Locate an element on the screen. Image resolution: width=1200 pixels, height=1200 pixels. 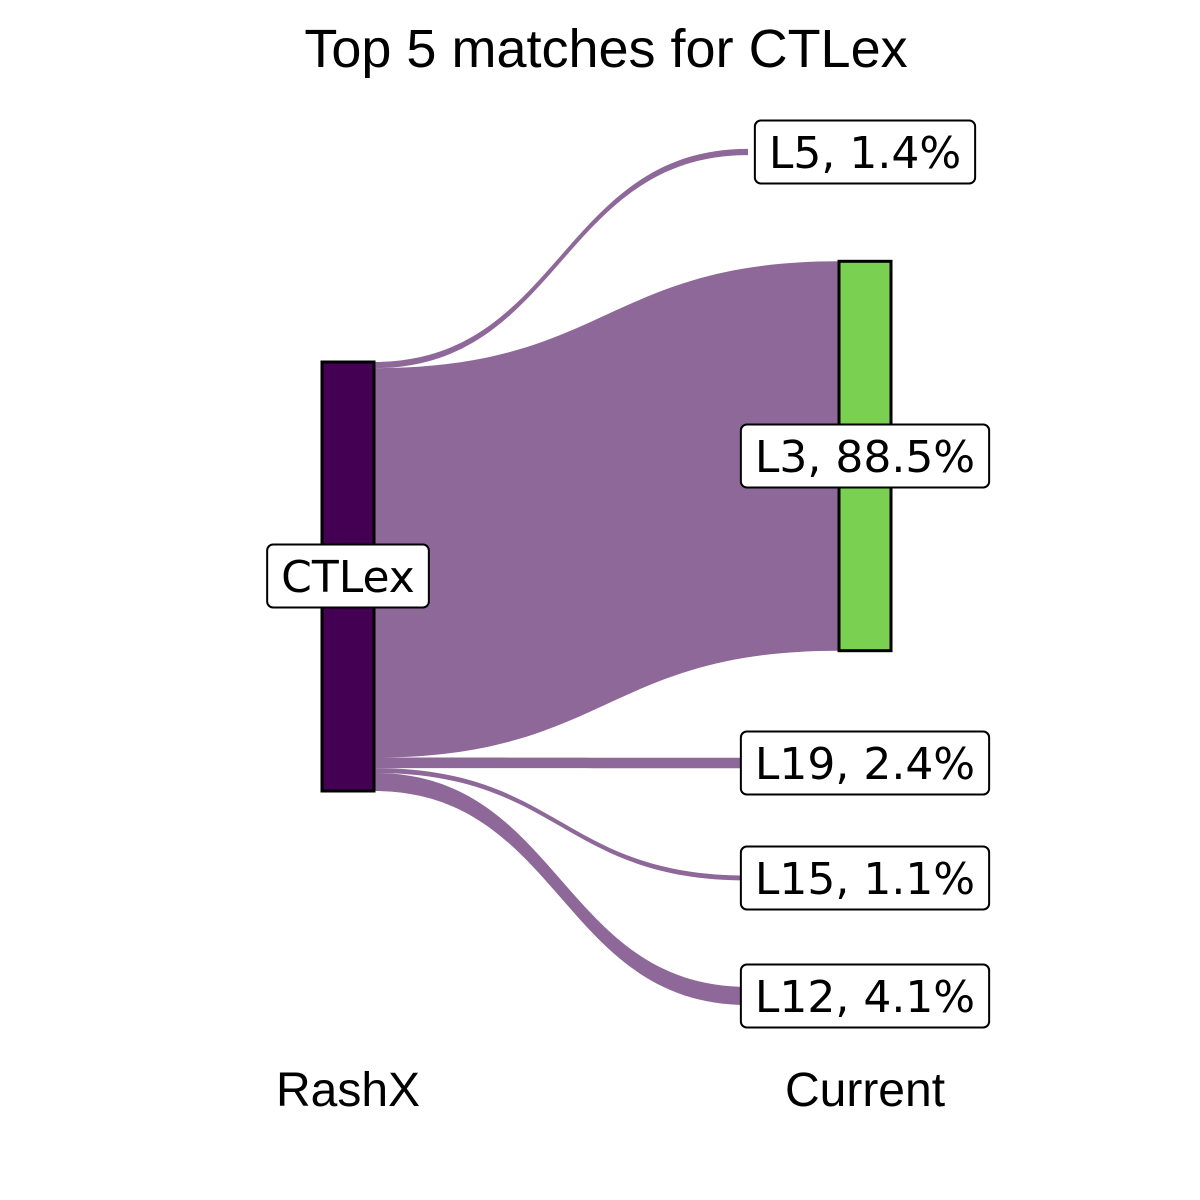
target-label-l19-box is located at coordinates (865, 763).